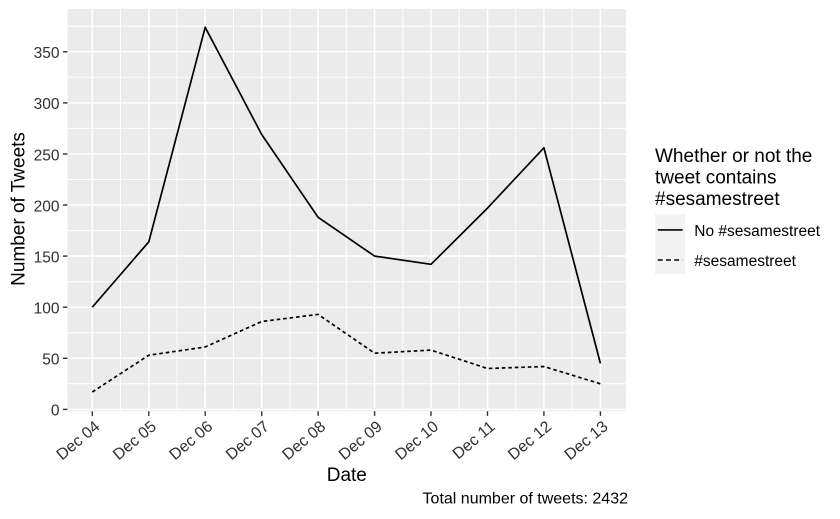 The width and height of the screenshot is (840, 519). Describe the element at coordinates (733, 156) in the screenshot. I see `svg-text: Whether or not the` at that location.